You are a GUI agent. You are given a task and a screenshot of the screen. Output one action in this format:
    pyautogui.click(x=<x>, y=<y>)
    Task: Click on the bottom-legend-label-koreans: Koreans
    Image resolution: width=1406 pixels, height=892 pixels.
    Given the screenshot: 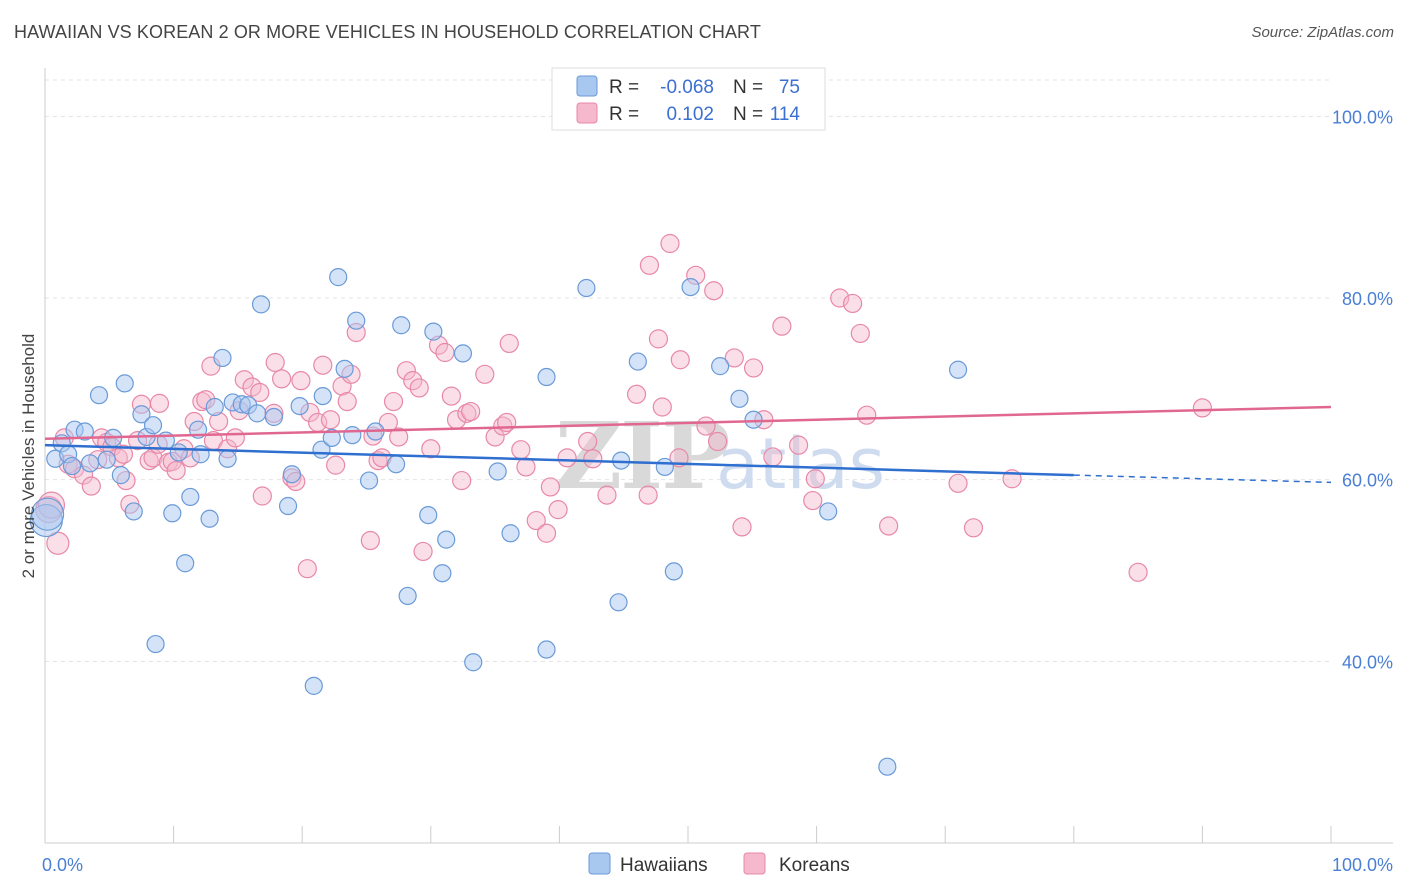 What is the action you would take?
    pyautogui.click(x=814, y=865)
    